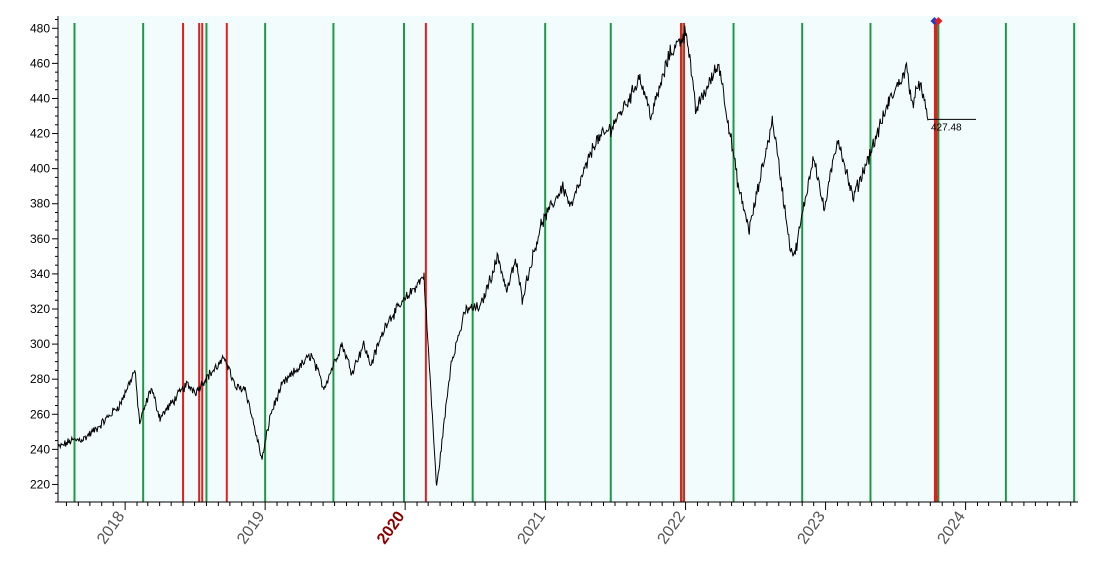 The image size is (1115, 573). I want to click on x-tick-label: 2019, so click(251, 527).